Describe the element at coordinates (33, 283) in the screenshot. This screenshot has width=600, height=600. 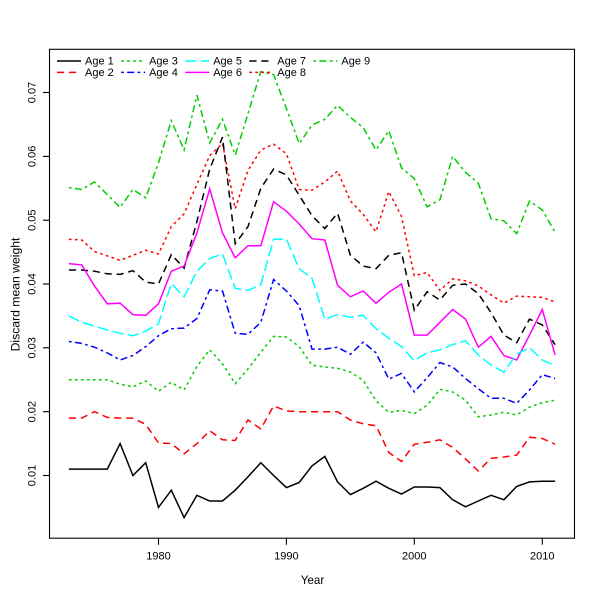
I see `svg-text: 0.04` at that location.